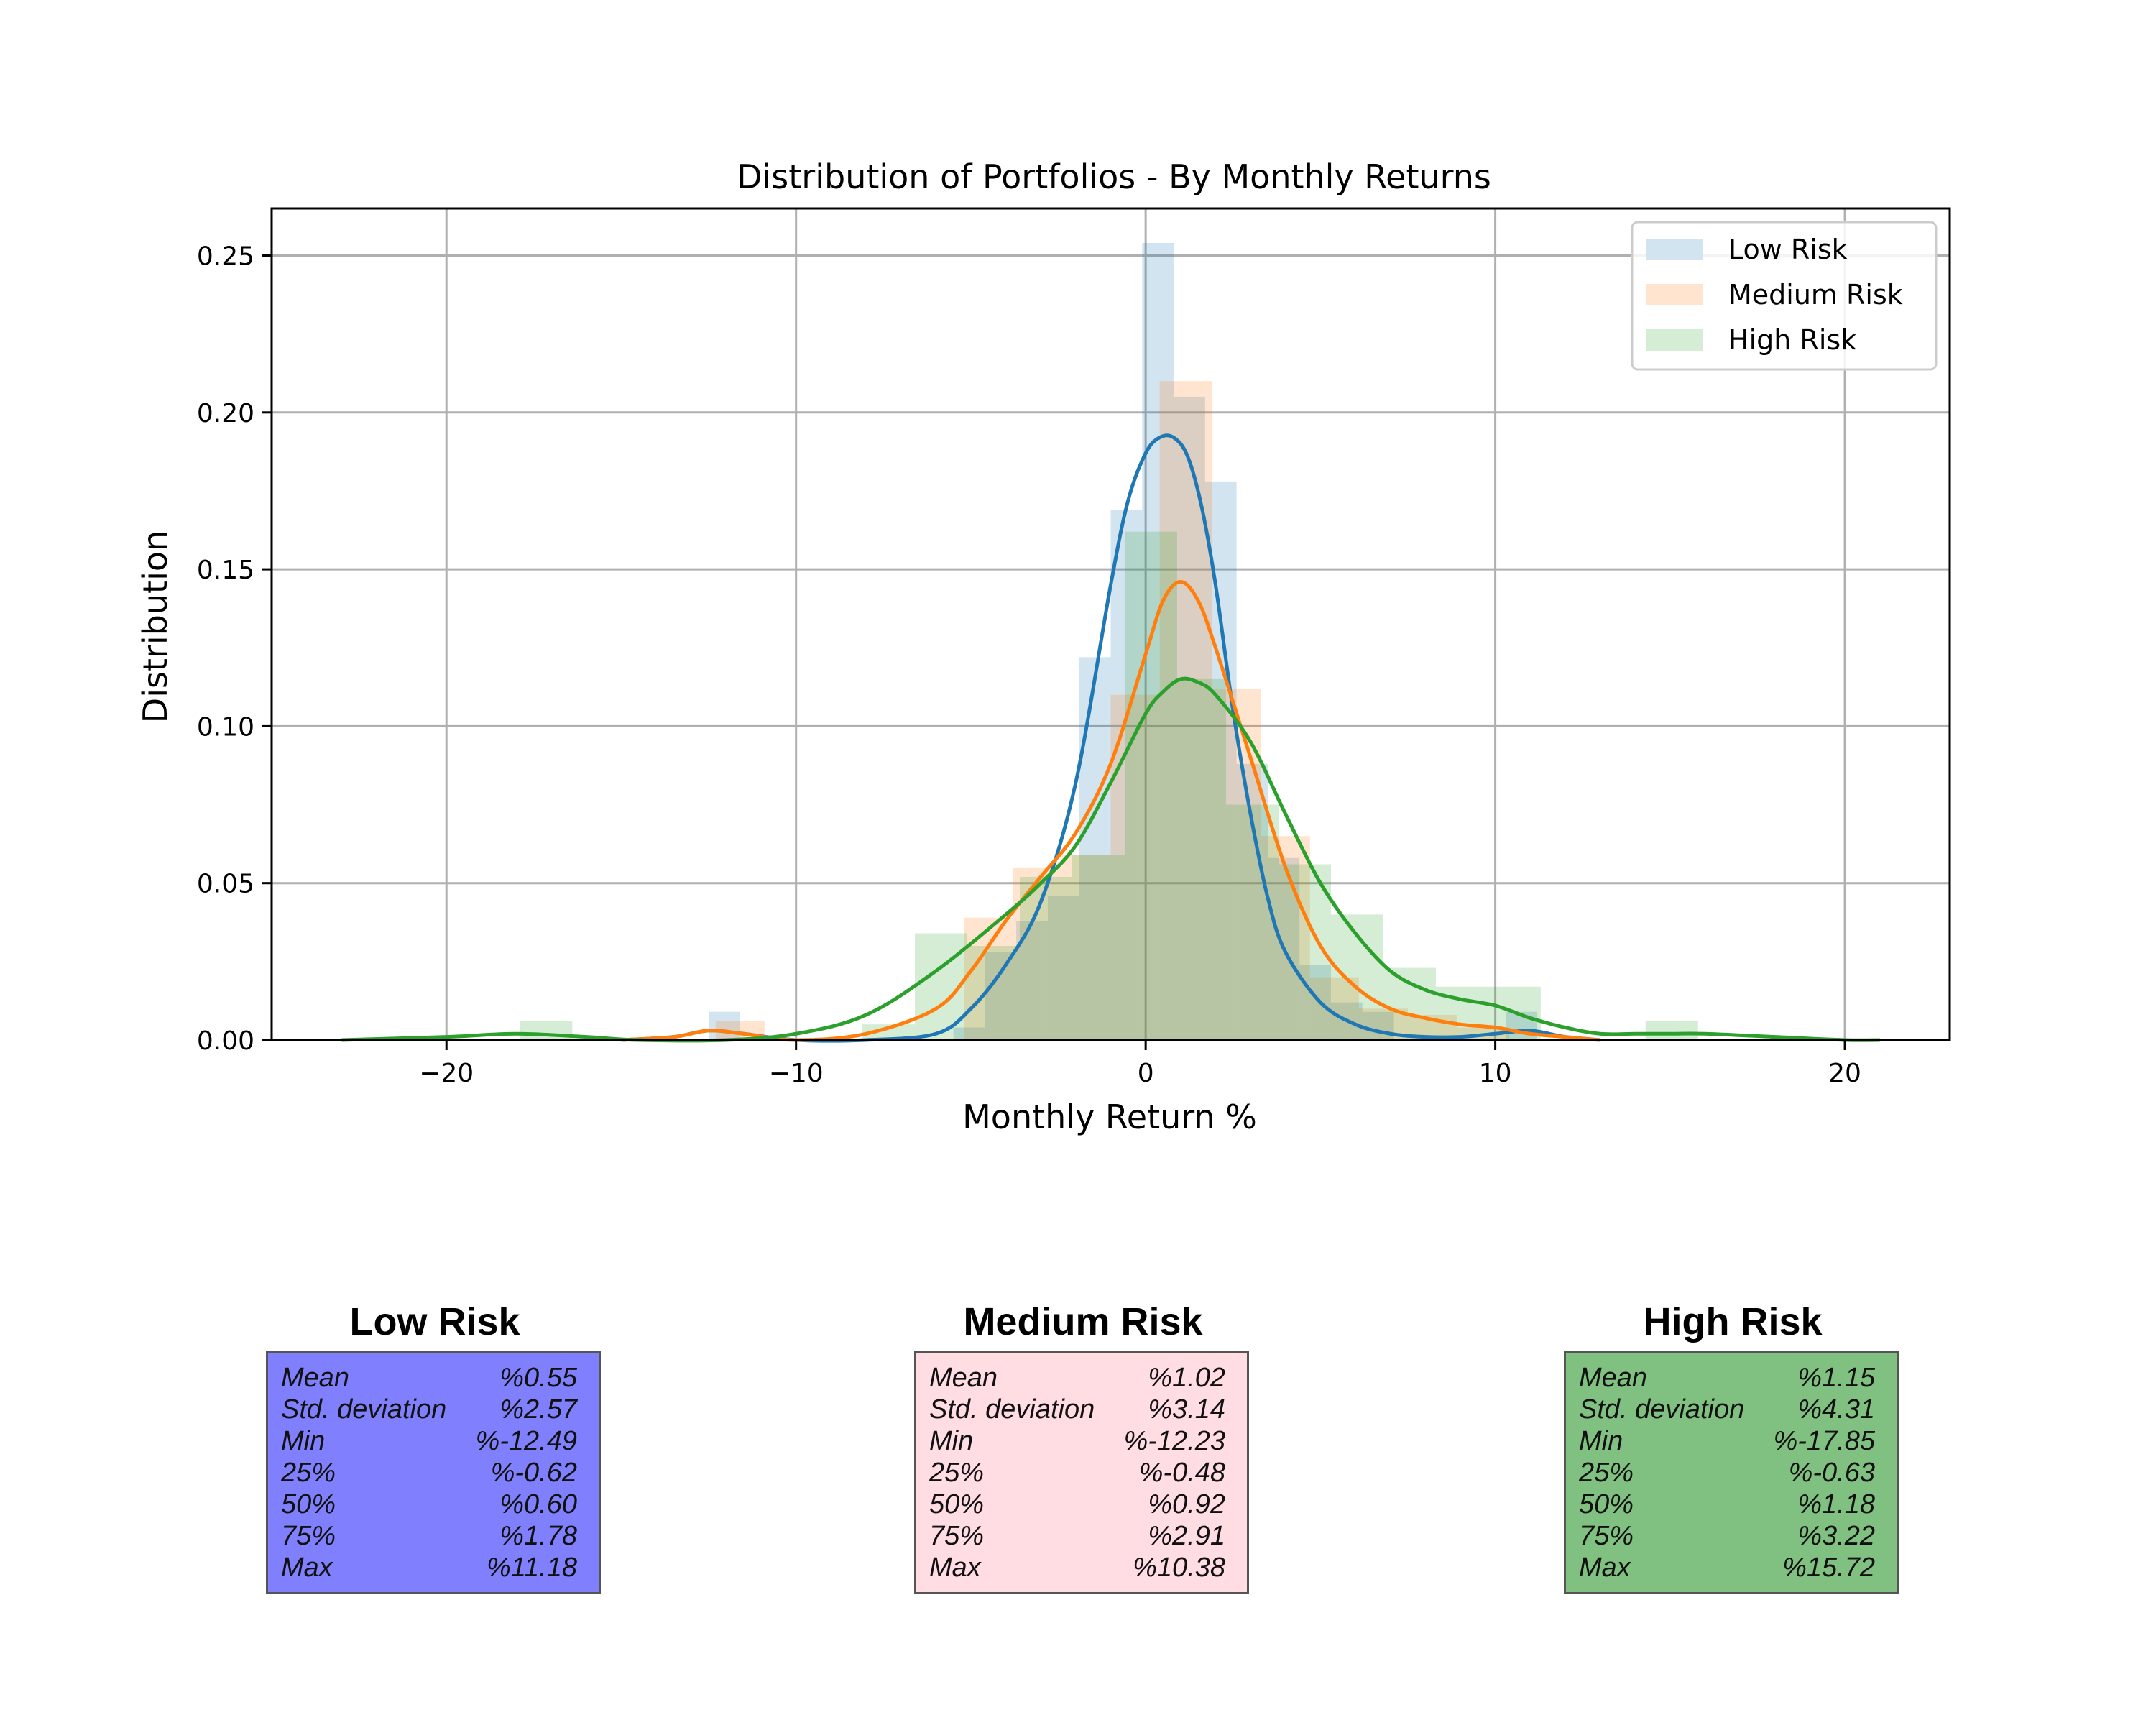 The image size is (2156, 1725). Describe the element at coordinates (538, 1409) in the screenshot. I see `stats-value: %2.57` at that location.